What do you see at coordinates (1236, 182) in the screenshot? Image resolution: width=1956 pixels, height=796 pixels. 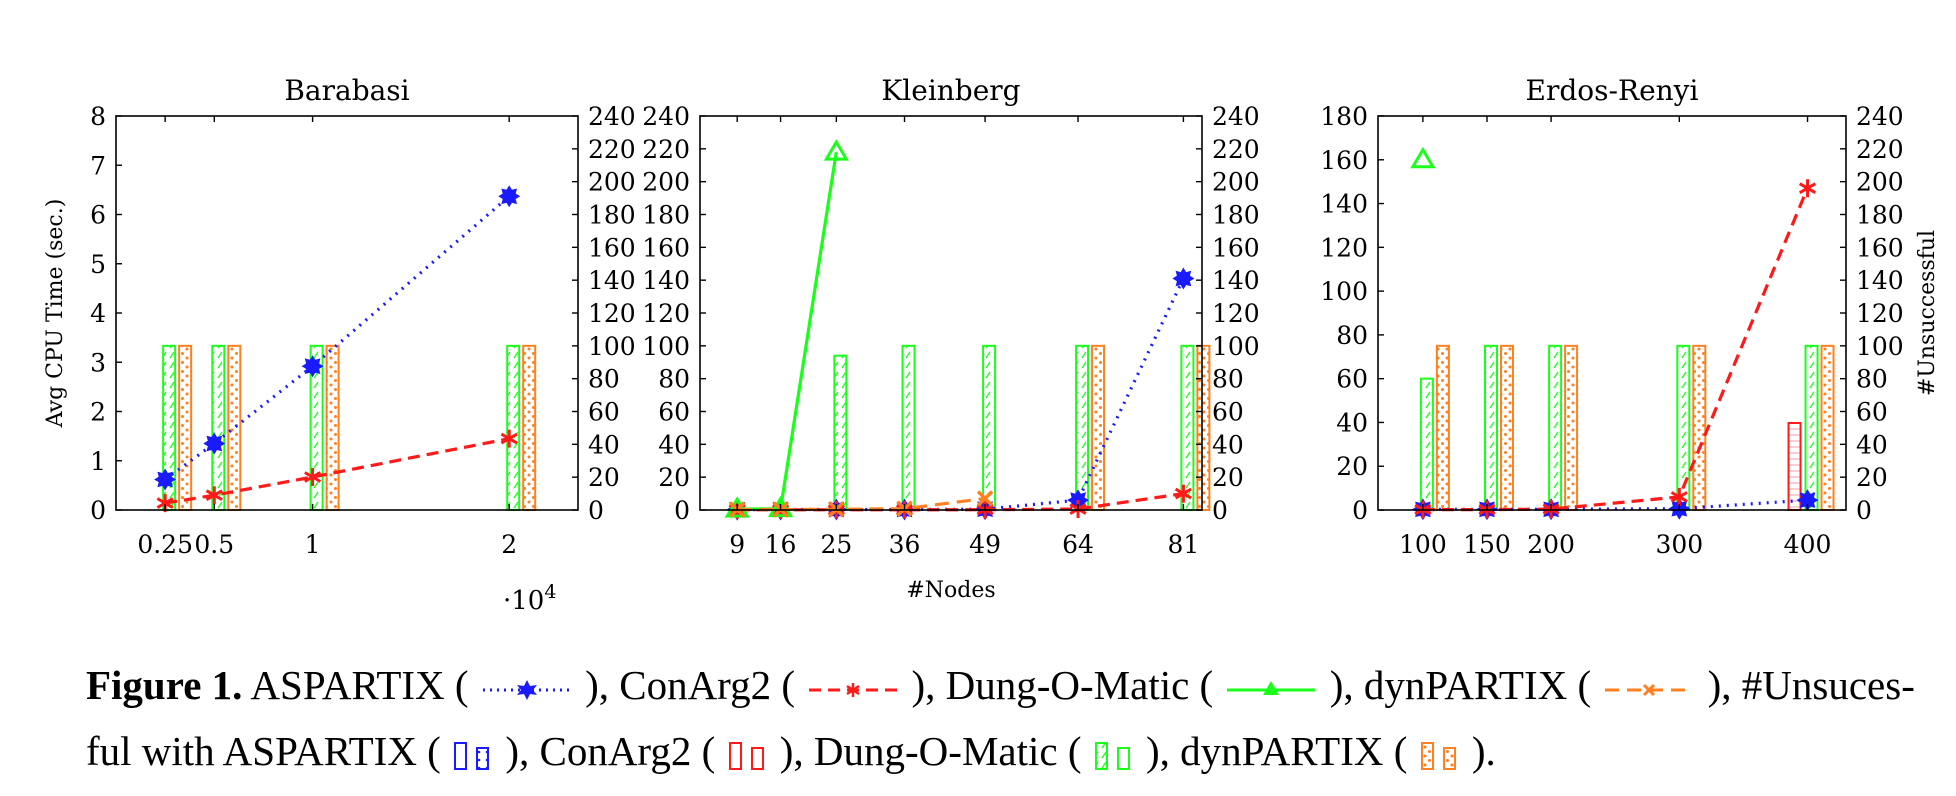 I see `chart-2-y2tick-label-11: 200` at bounding box center [1236, 182].